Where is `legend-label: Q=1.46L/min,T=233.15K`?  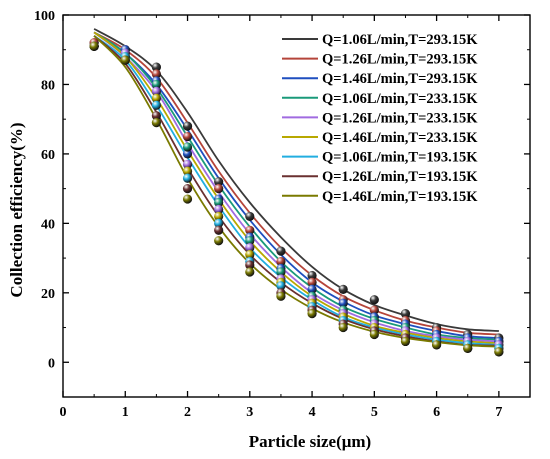
legend-label: Q=1.46L/min,T=233.15K is located at coordinates (400, 138).